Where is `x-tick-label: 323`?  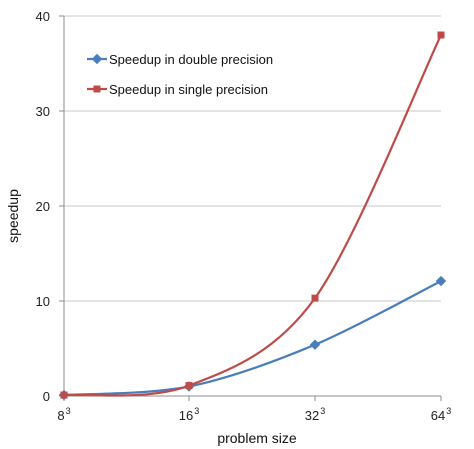
x-tick-label: 323 is located at coordinates (315, 414).